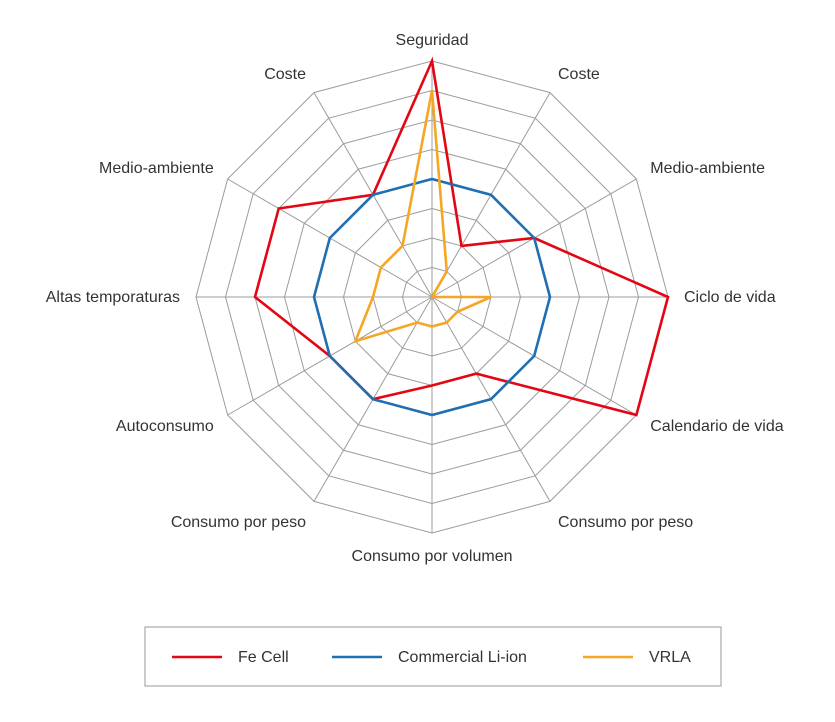 The image size is (835, 722). Describe the element at coordinates (263, 657) in the screenshot. I see `legend-label-fe-cell: Fe Cell` at that location.